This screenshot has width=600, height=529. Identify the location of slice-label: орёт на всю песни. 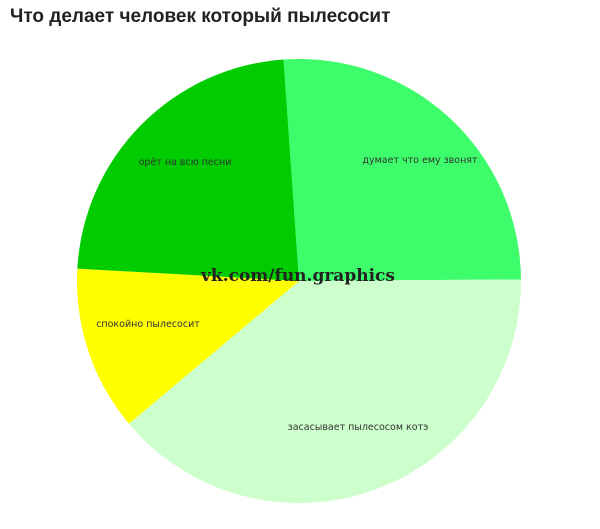
(185, 162).